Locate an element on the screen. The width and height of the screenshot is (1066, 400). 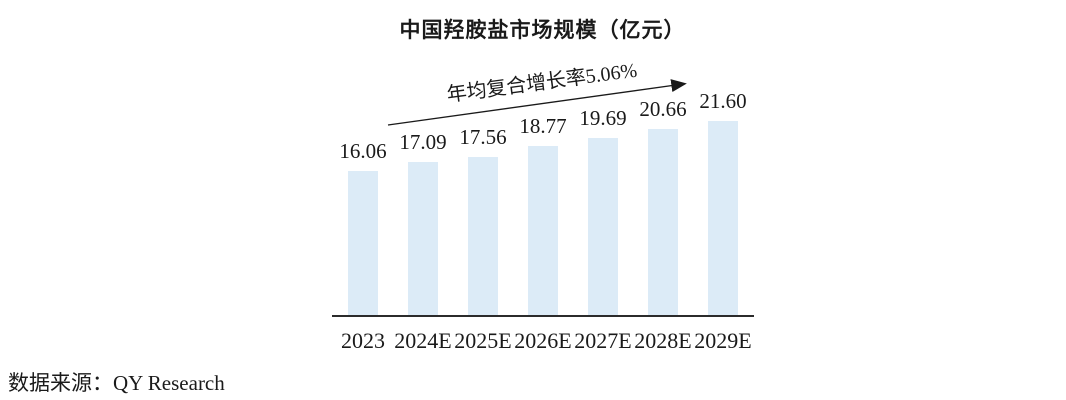
x-axis-label: 2026E is located at coordinates (543, 340).